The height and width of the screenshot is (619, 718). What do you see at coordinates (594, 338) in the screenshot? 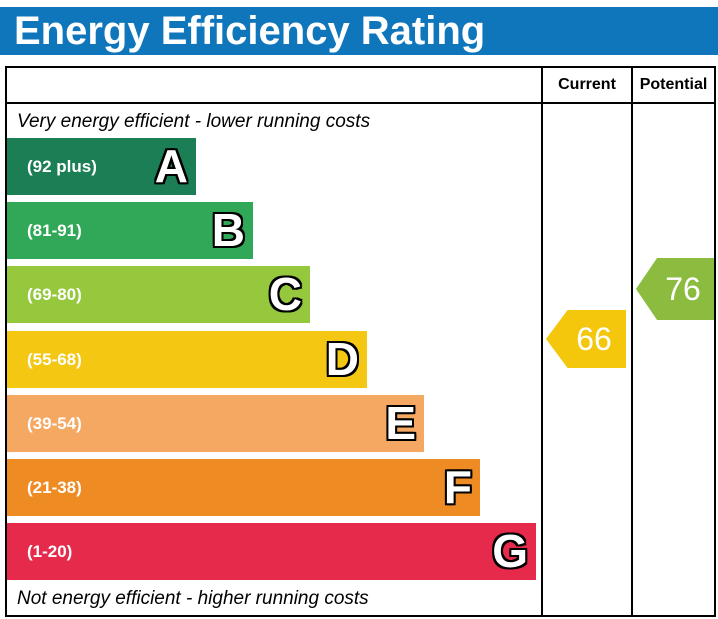
I see `current-rating-value: 66` at bounding box center [594, 338].